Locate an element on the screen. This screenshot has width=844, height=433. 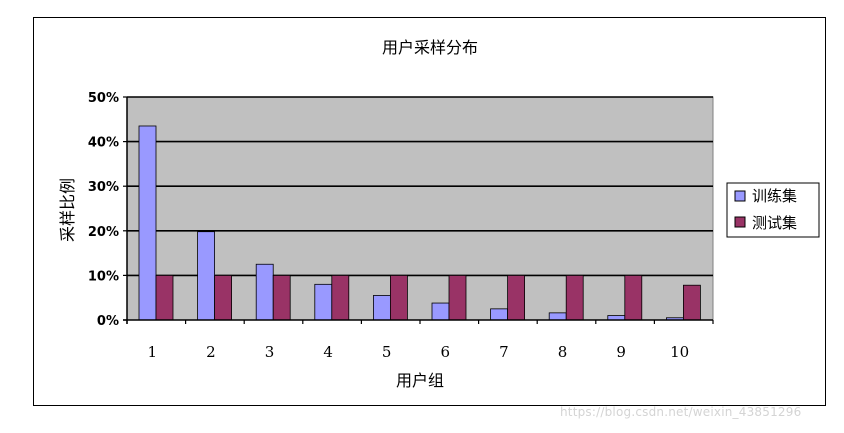
y-tick-label: 0% is located at coordinates (108, 321).